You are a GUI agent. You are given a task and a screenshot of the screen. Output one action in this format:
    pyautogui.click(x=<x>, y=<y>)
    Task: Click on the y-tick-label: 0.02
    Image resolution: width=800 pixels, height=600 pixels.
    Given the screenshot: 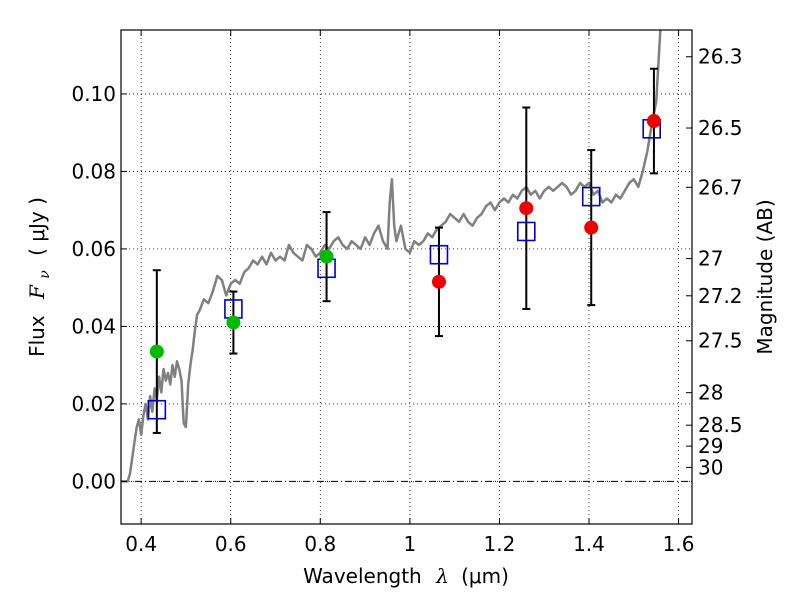 What is the action you would take?
    pyautogui.click(x=93, y=404)
    